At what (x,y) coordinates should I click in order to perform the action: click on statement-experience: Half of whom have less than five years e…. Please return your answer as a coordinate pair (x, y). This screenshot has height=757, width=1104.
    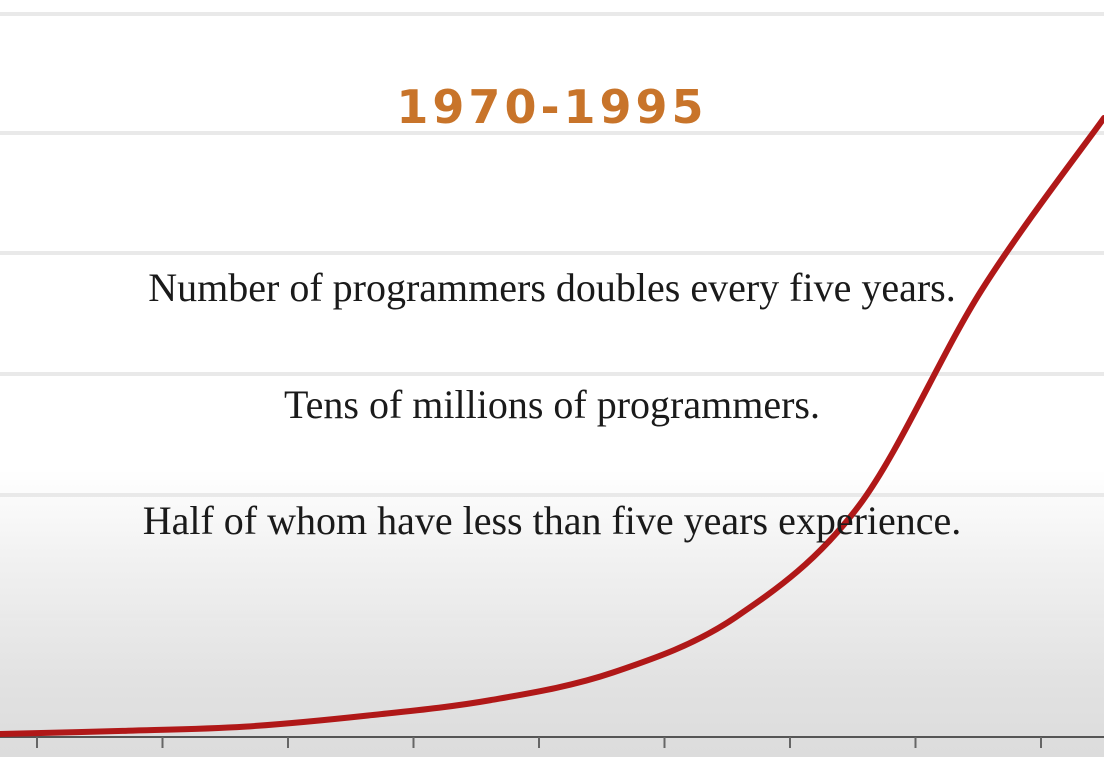
    Looking at the image, I should click on (552, 520).